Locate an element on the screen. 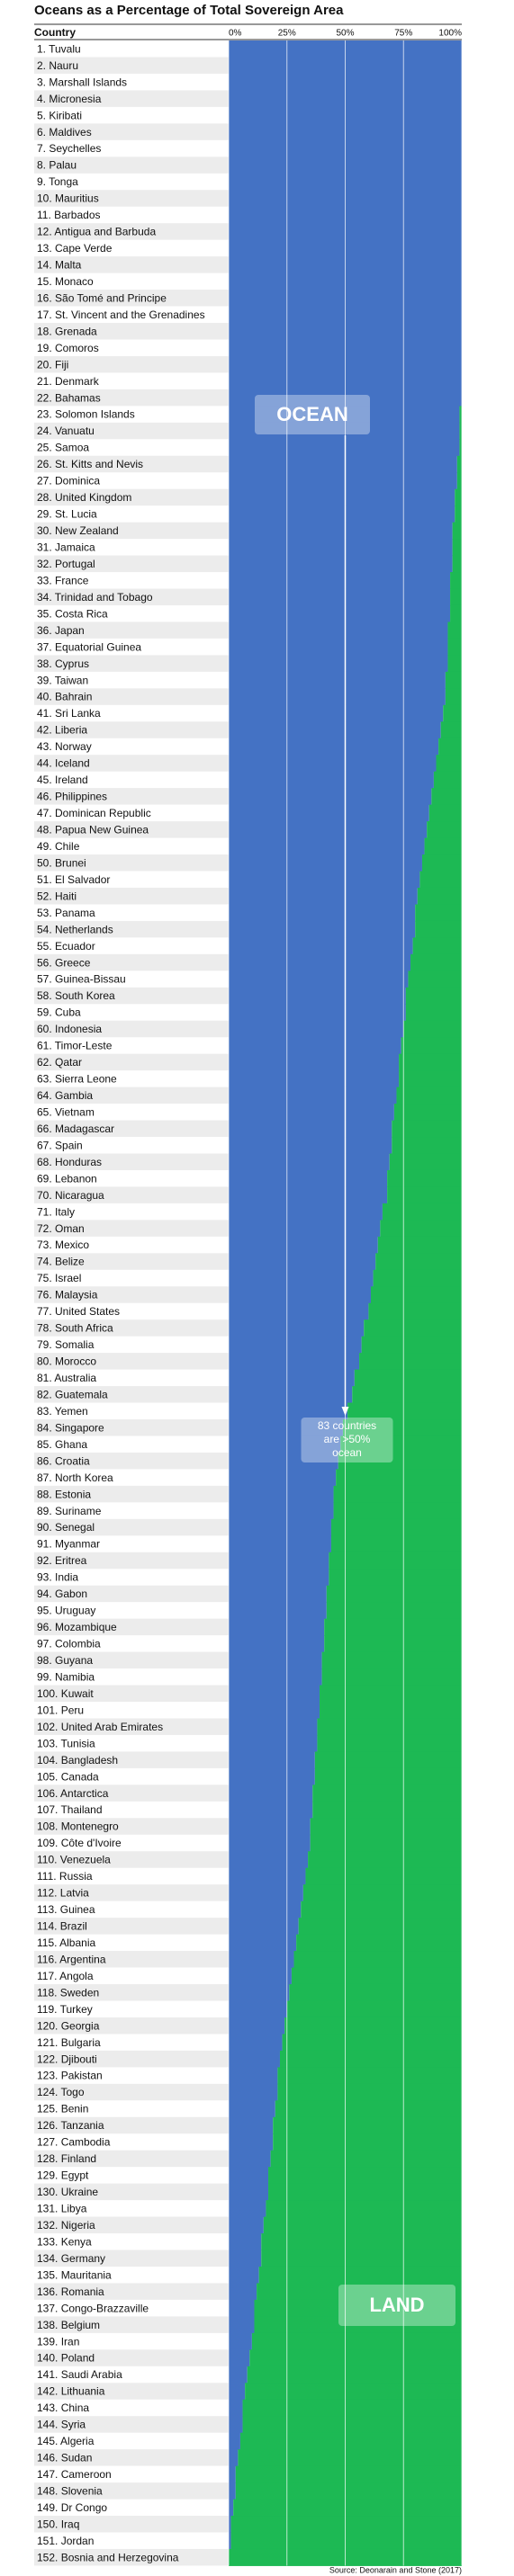  category-label: 101. Peru is located at coordinates (60, 1710).